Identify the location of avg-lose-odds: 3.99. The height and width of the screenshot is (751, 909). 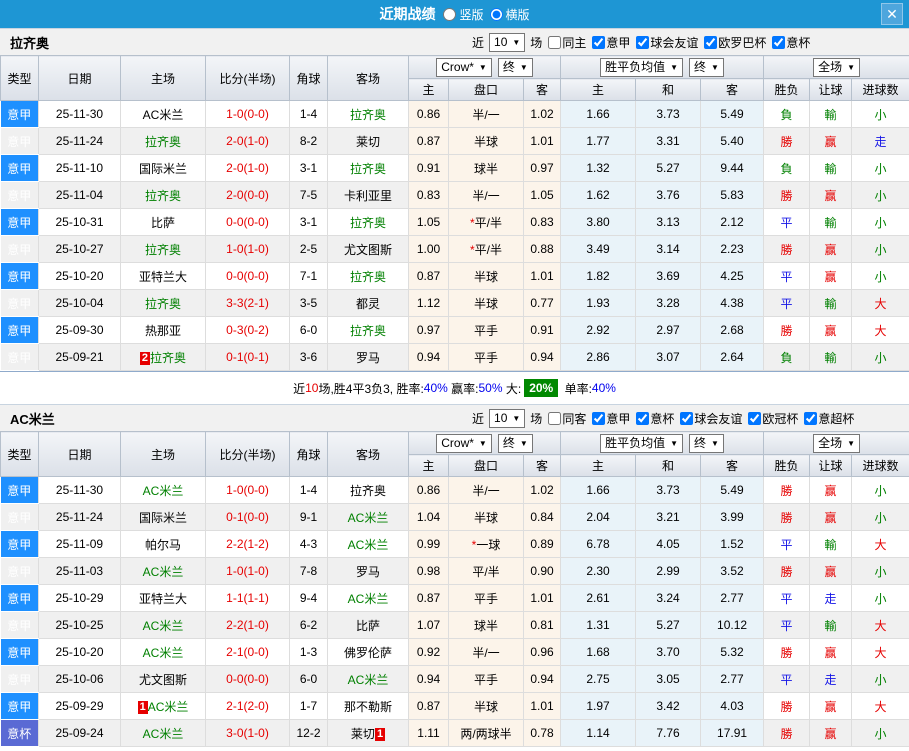
(732, 517).